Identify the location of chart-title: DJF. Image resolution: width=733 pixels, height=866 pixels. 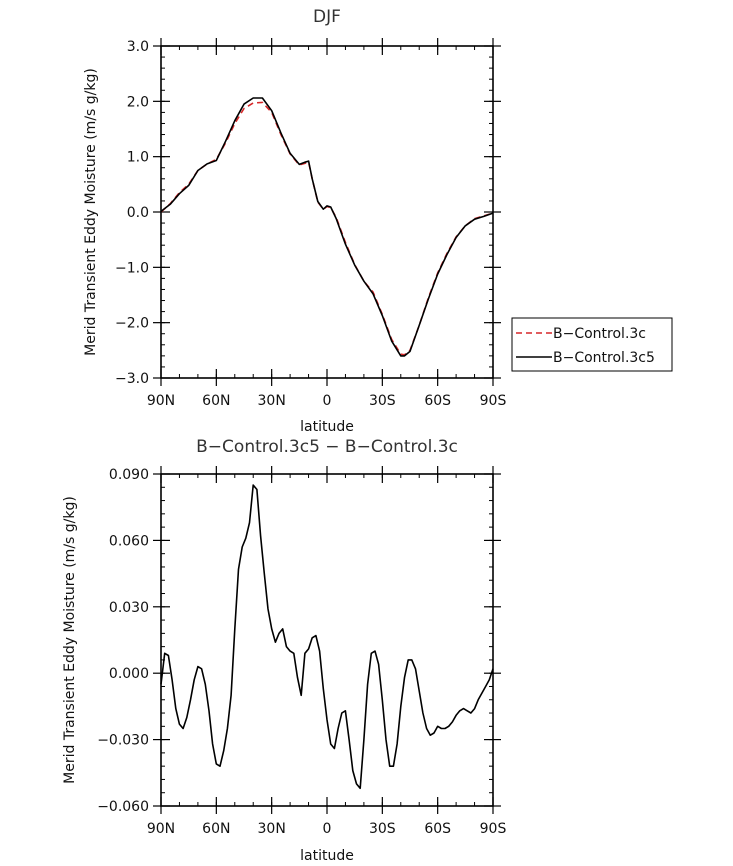
(327, 17).